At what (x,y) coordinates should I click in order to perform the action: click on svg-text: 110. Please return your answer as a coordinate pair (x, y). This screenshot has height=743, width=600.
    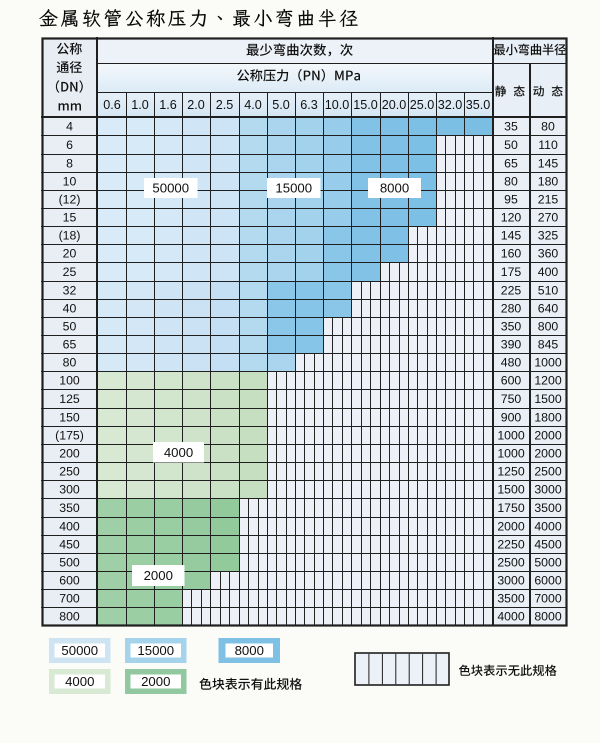
    Looking at the image, I should click on (548, 145).